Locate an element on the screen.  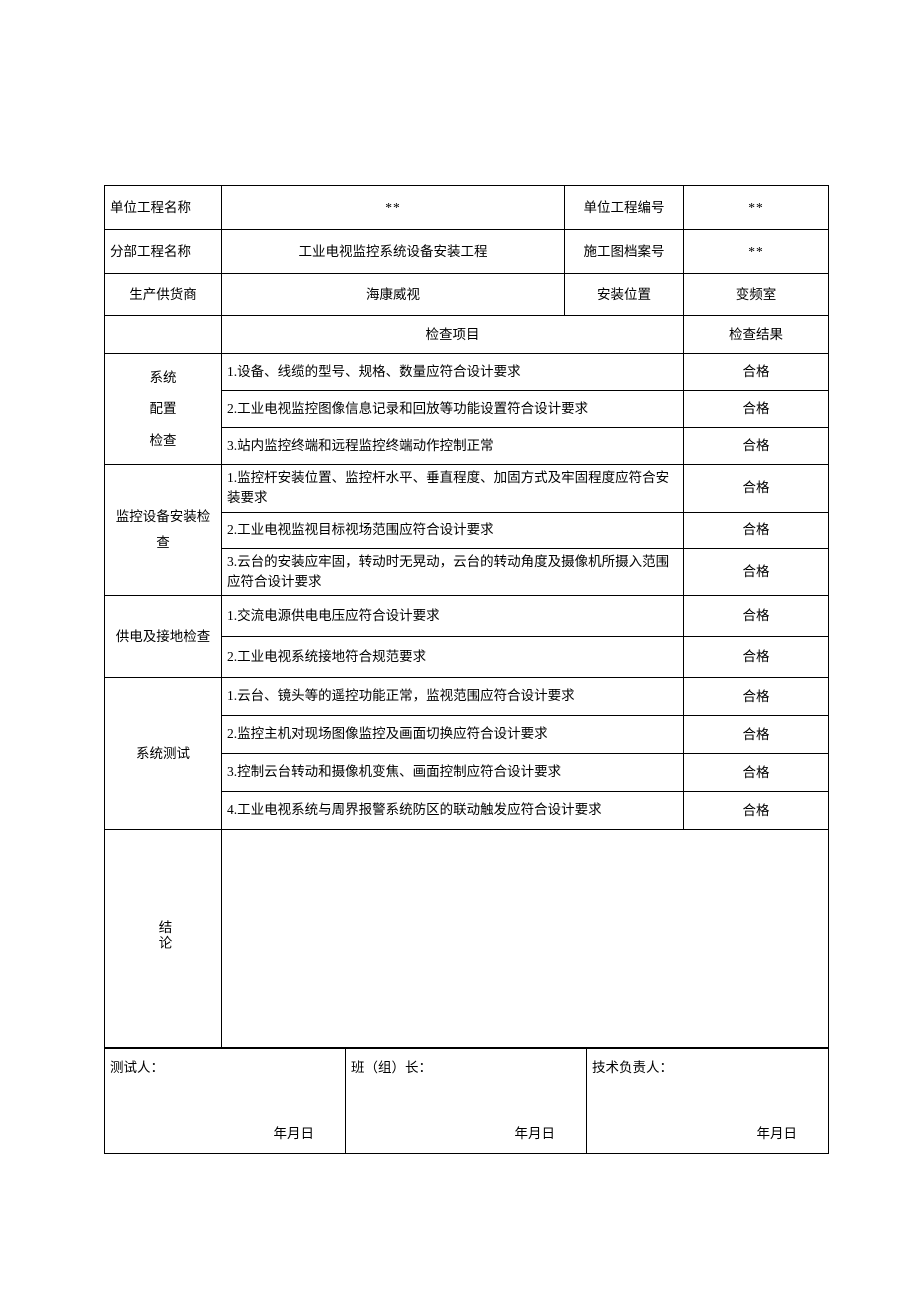
table-row: 2.监控主机对现场图像监控及画面切换应符合设计要求 合格 is located at coordinates (467, 734).